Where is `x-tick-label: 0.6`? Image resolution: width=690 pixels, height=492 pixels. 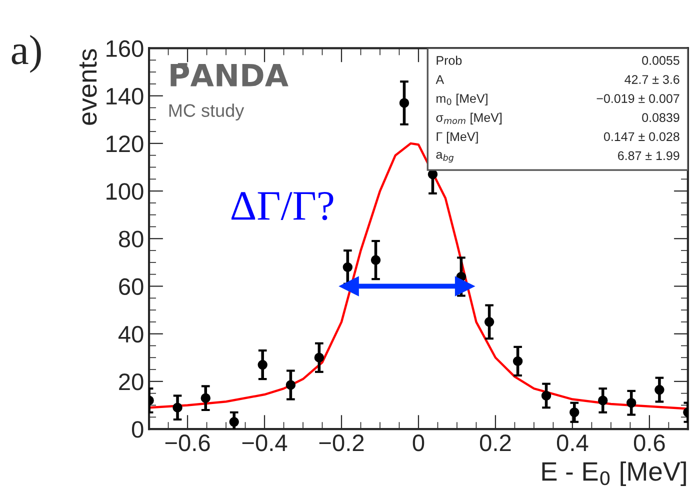
x-tick-label: 0.6 is located at coordinates (649, 443).